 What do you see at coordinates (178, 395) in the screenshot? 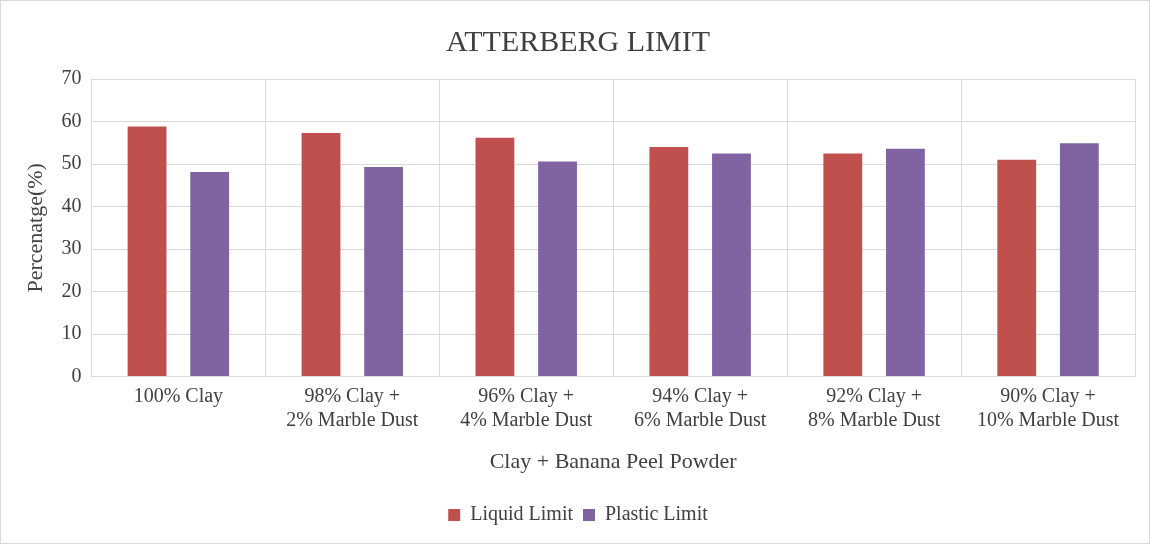
I see `x-tick-label: 100% Clay` at bounding box center [178, 395].